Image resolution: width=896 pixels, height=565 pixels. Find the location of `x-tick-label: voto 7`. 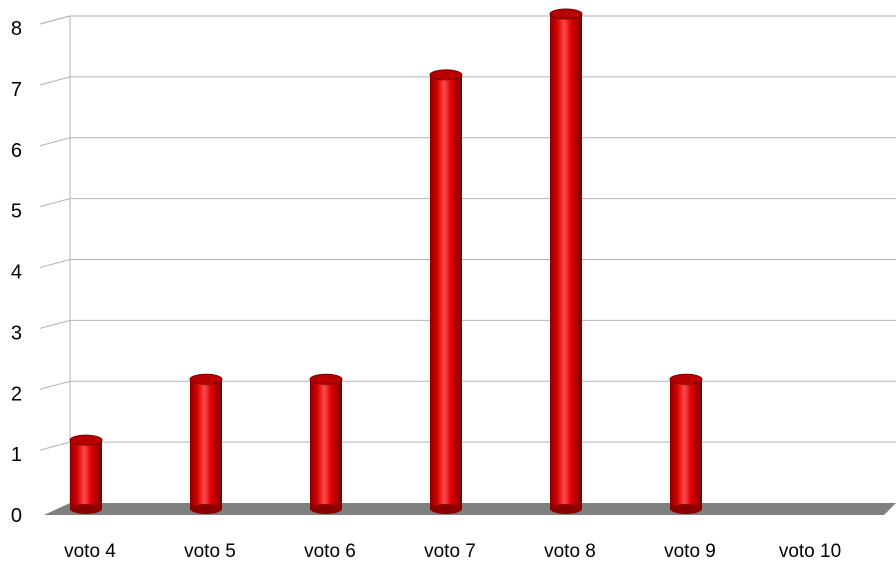

x-tick-label: voto 7 is located at coordinates (450, 551).